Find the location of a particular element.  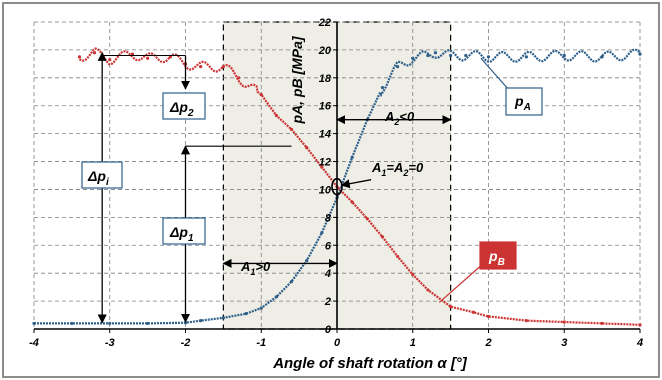

y-tick-label: 16 is located at coordinates (325, 107).